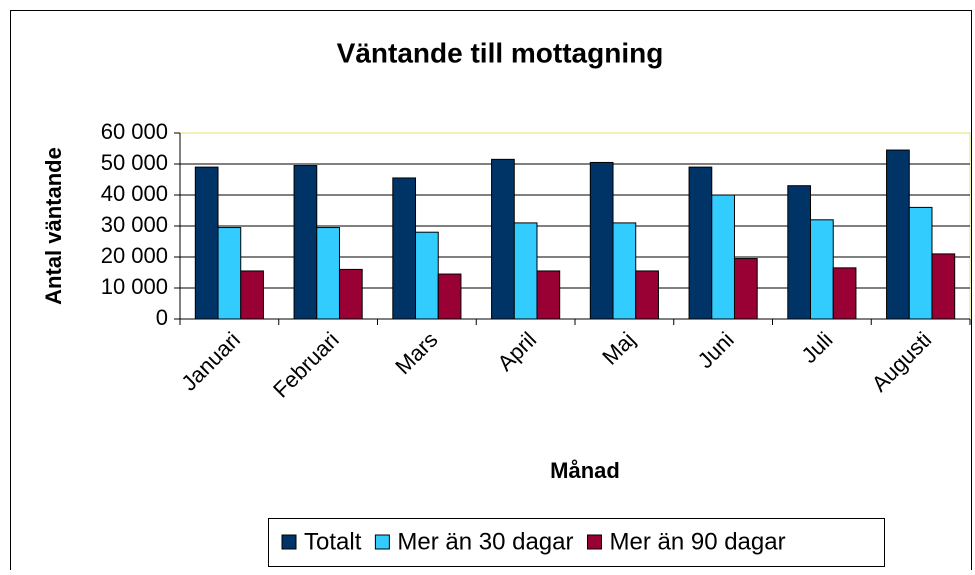  I want to click on y-tick-label: 10 000, so click(134, 286).